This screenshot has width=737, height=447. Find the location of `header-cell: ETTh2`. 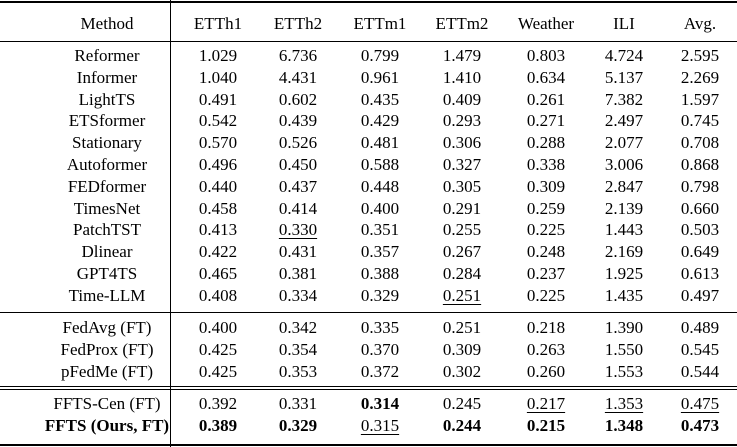

header-cell: ETTh2 is located at coordinates (298, 23).